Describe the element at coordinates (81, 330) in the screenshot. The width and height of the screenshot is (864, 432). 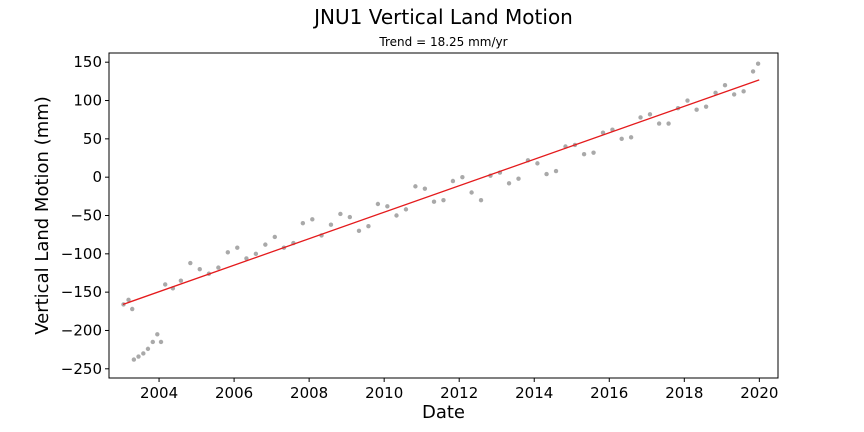
I see `y-tick-label: −200` at that location.